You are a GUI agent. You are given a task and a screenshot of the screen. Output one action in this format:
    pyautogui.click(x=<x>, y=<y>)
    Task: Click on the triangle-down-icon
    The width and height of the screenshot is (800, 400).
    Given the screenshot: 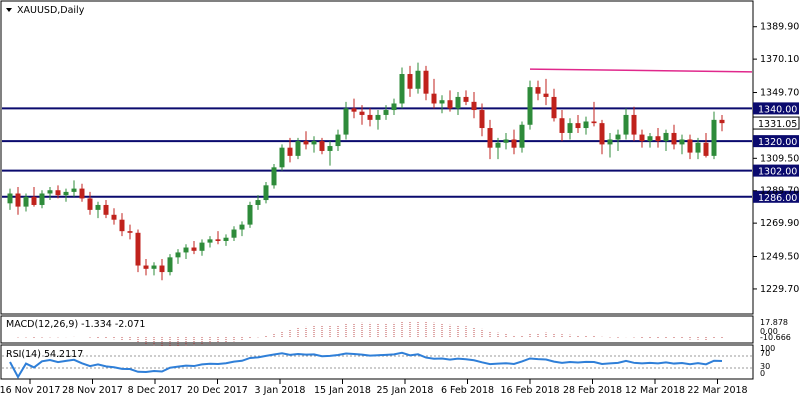 What is the action you would take?
    pyautogui.click(x=9, y=10)
    